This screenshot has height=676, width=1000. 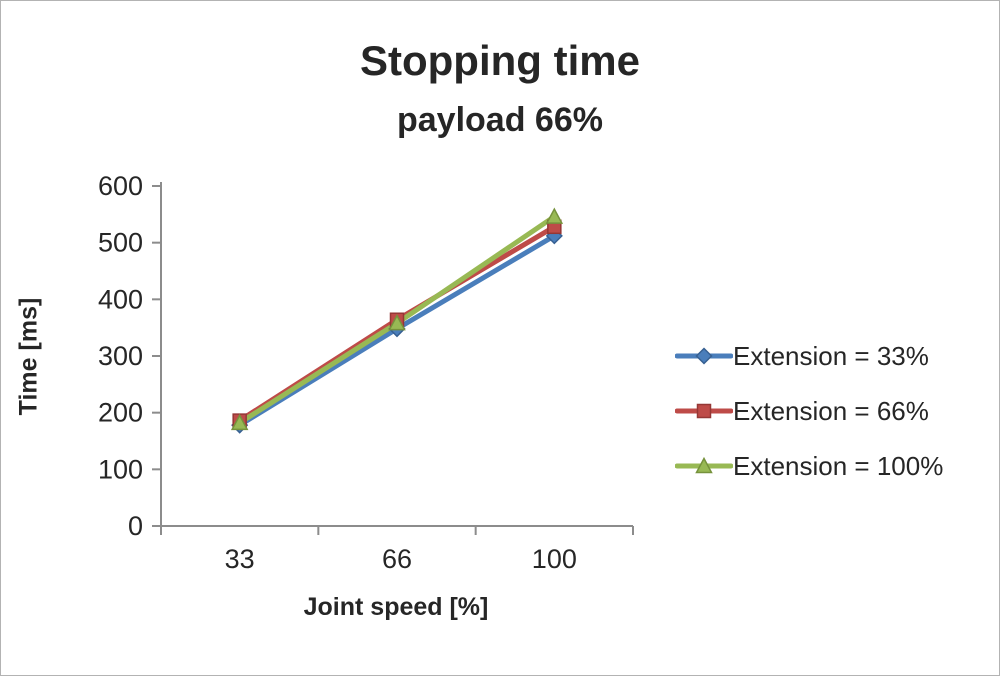 I want to click on legend-item: Extension = 33%, so click(x=809, y=356).